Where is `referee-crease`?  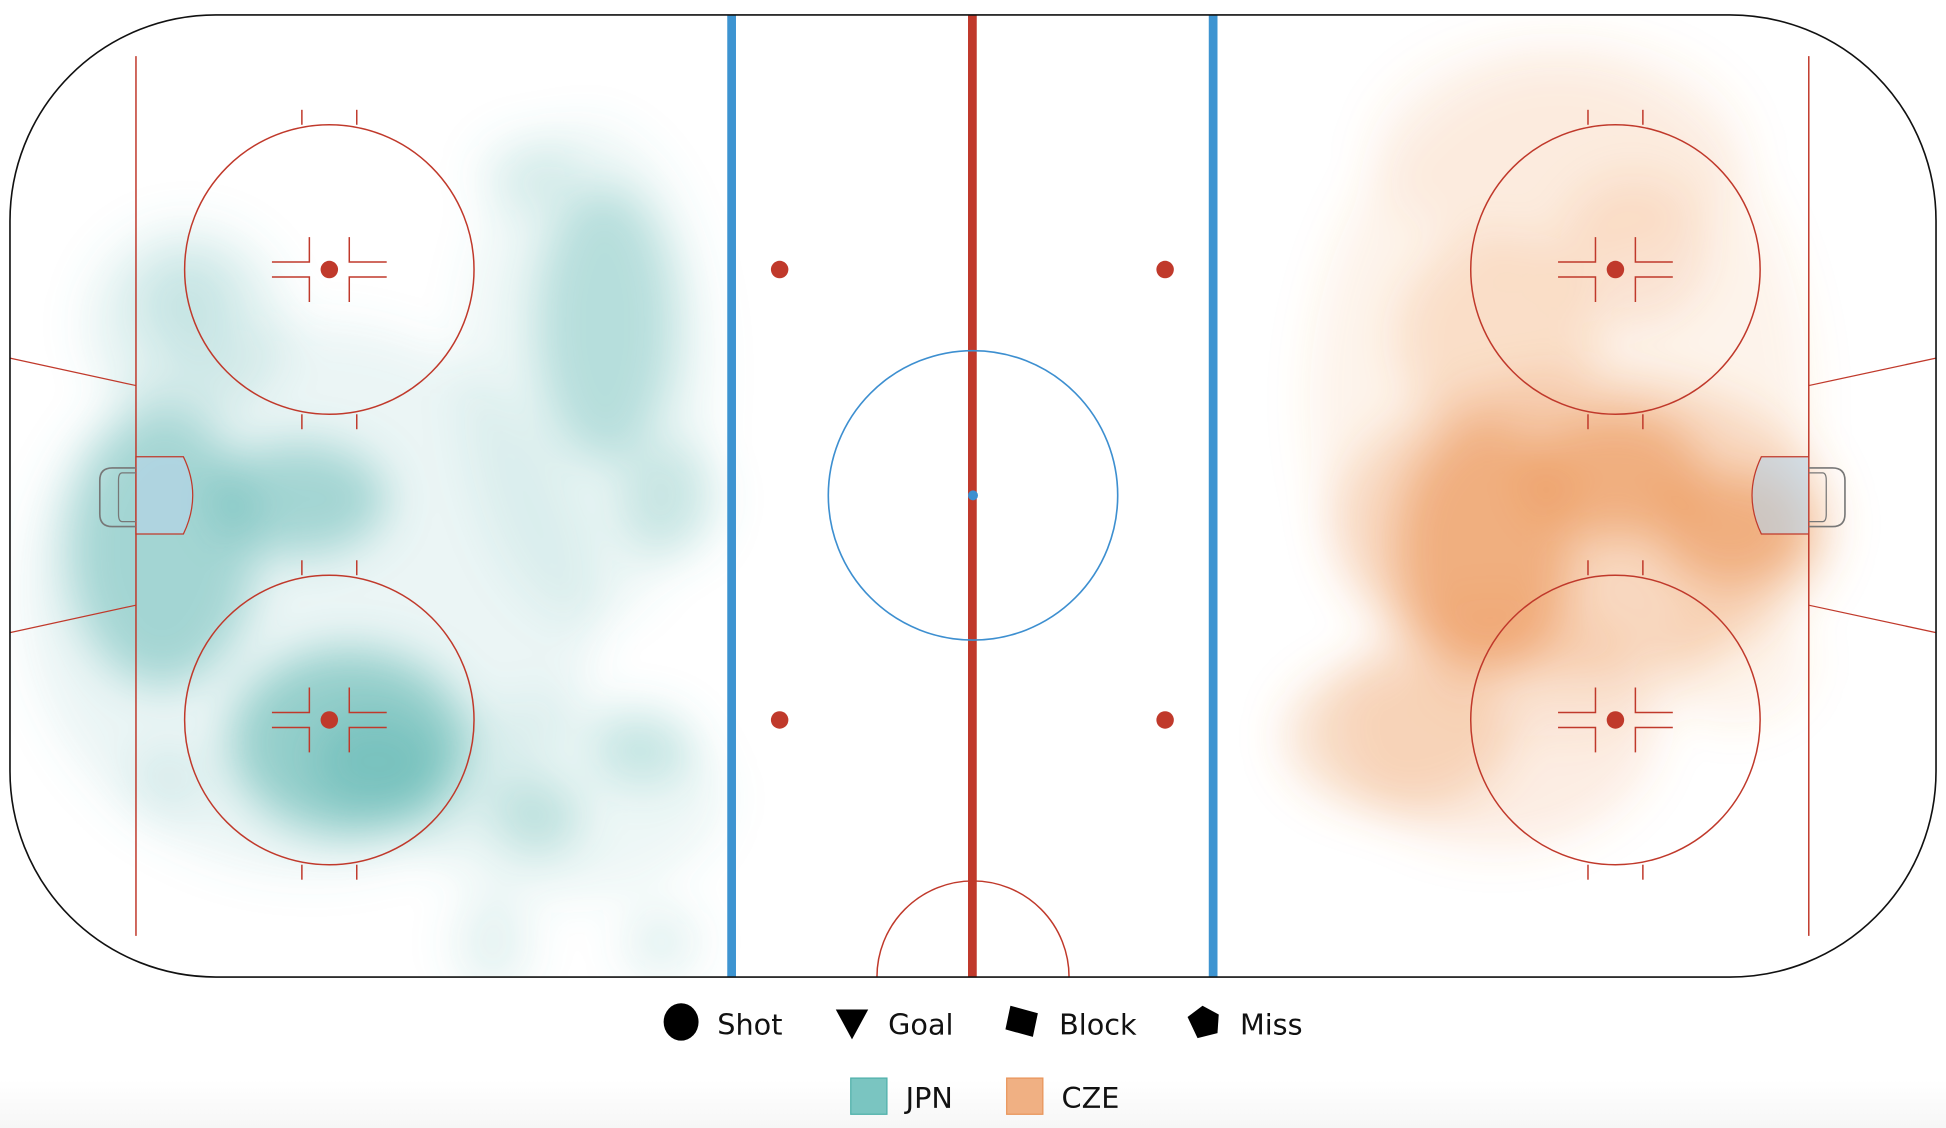
referee-crease is located at coordinates (973, 929).